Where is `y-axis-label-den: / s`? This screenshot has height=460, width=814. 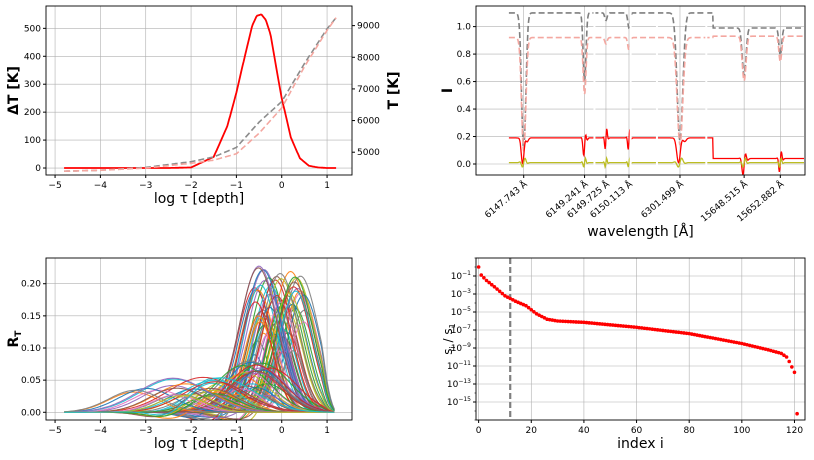
y-axis-label-den: / s is located at coordinates (448, 337).